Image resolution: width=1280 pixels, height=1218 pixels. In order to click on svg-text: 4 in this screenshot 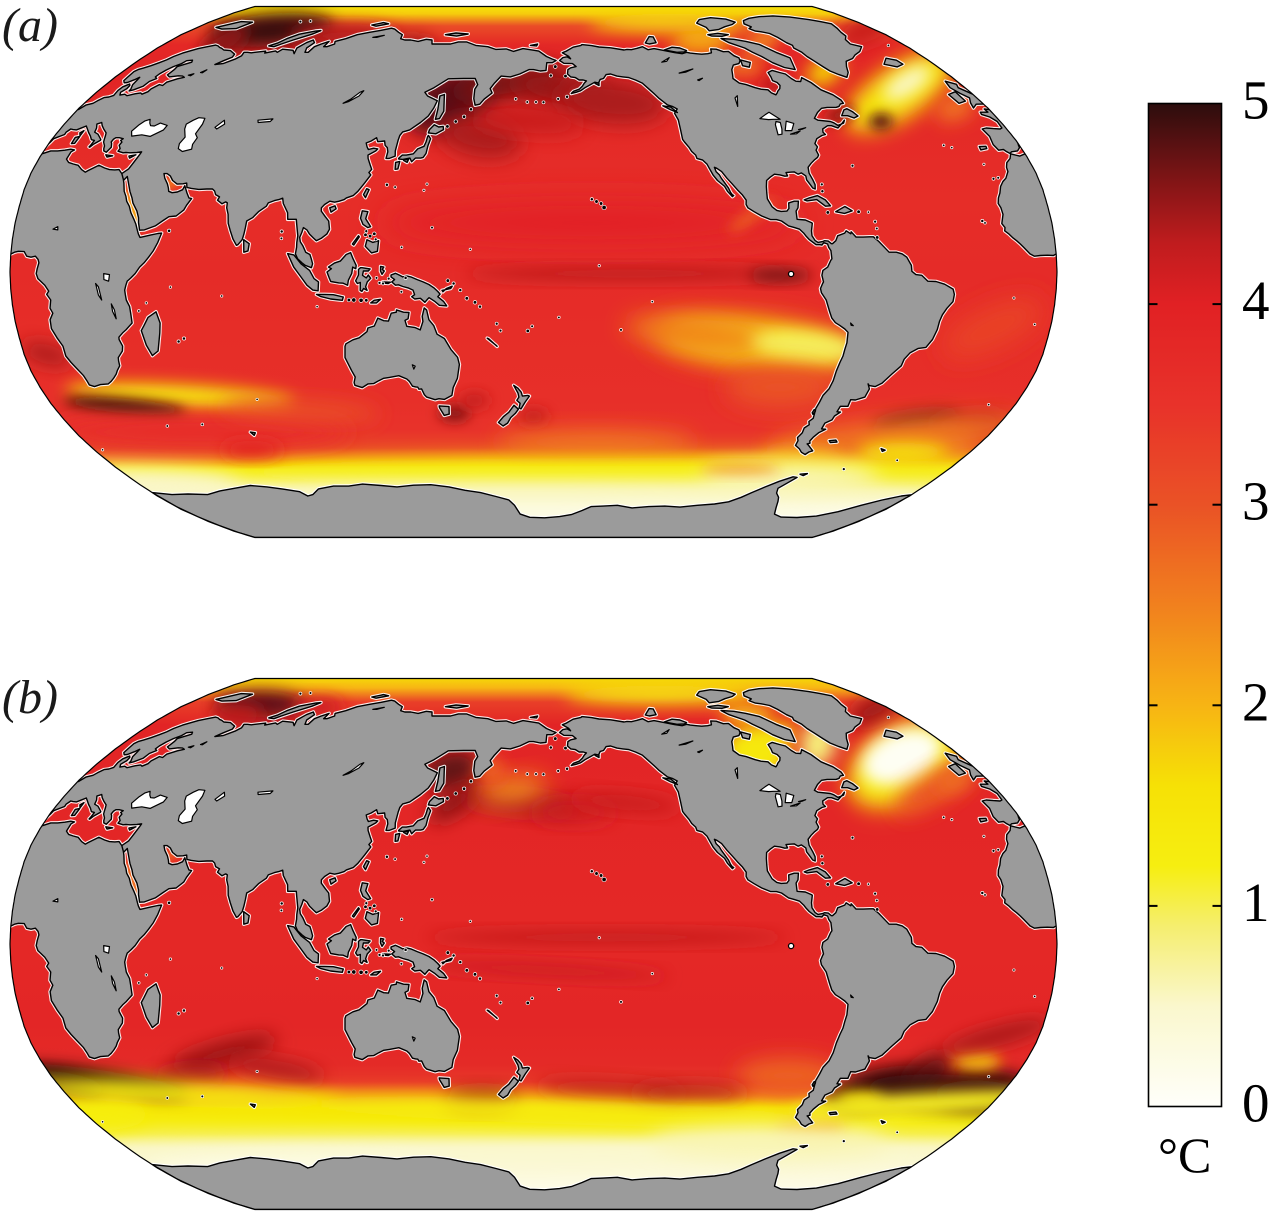, I will do `click(1256, 300)`.